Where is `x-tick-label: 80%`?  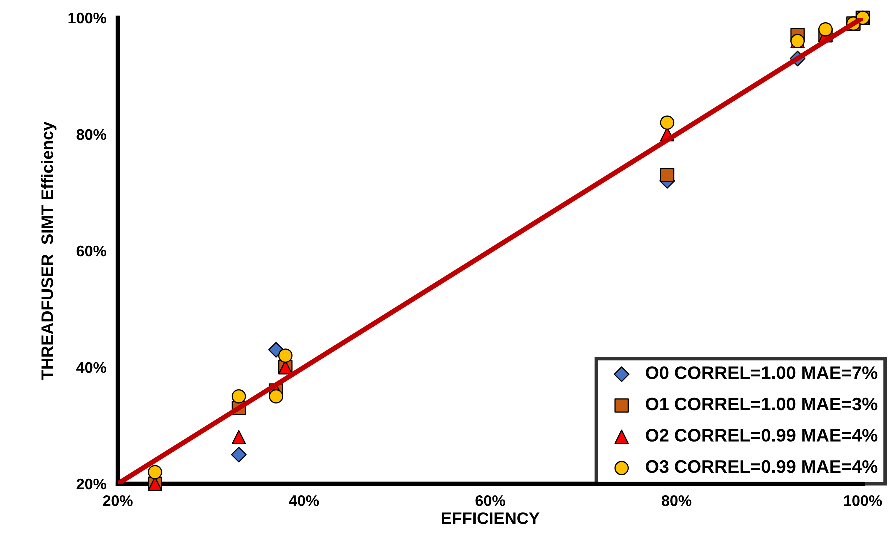
x-tick-label: 80% is located at coordinates (677, 501).